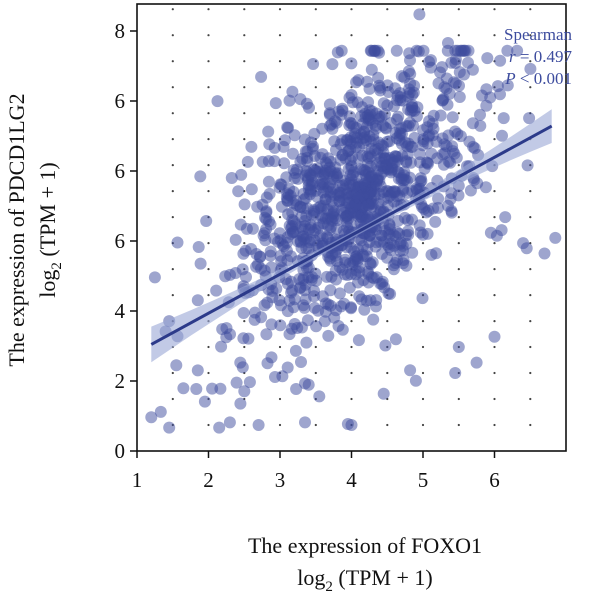 Image resolution: width=600 pixels, height=602 pixels. I want to click on x-tick-label-1: 2, so click(208, 480).